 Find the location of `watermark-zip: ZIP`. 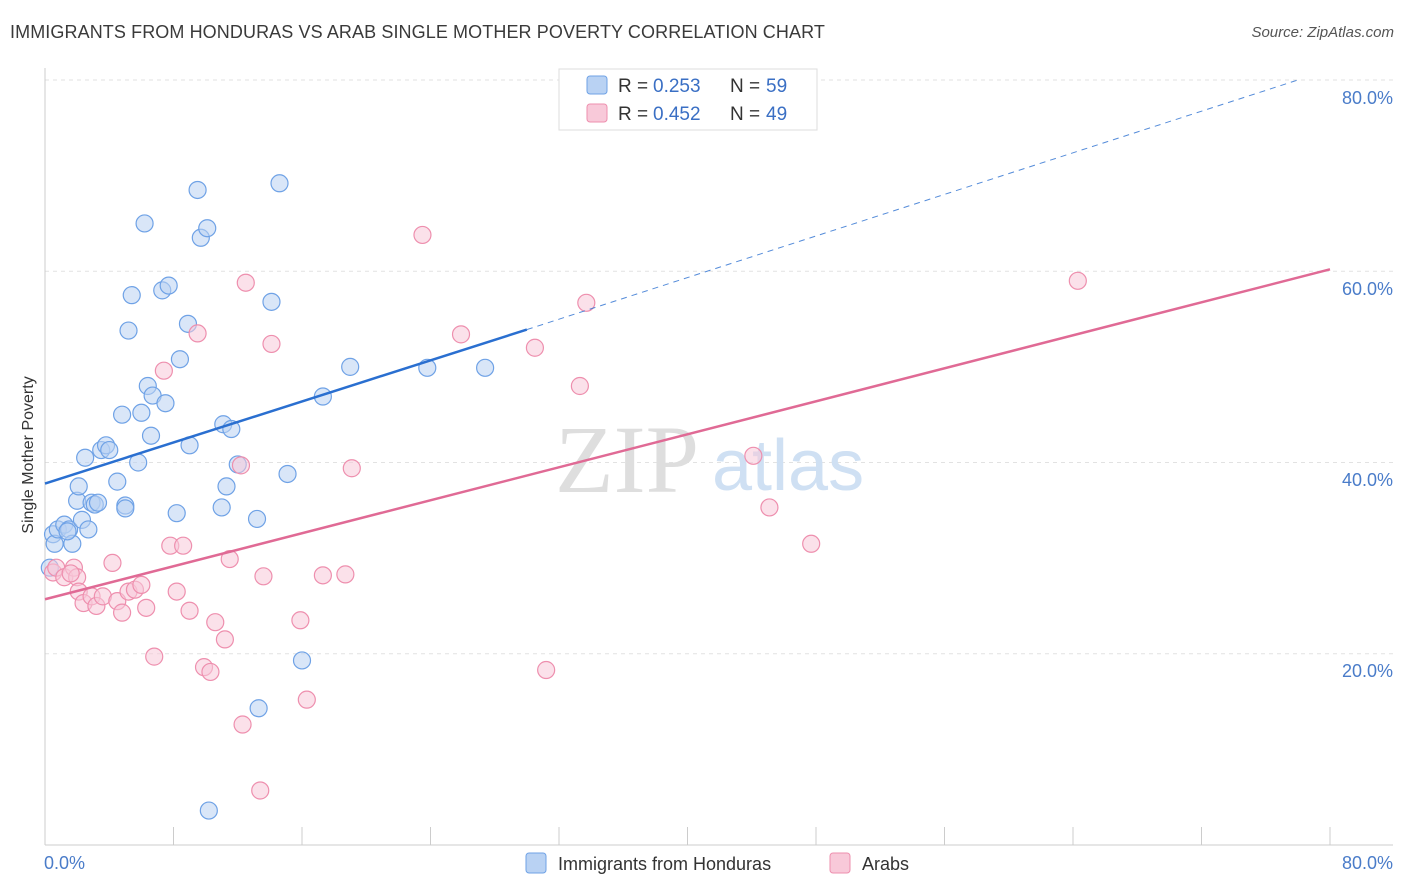

watermark-zip: ZIP is located at coordinates (627, 459).